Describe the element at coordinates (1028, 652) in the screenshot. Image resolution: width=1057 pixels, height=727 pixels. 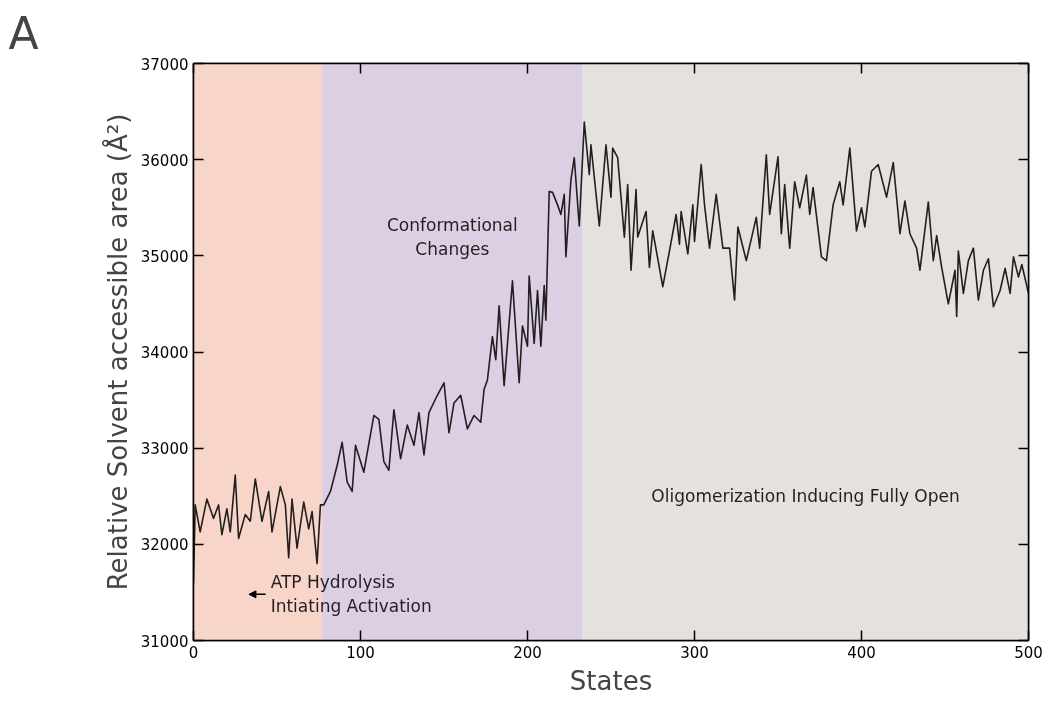
I see `x-tick-label: 500` at that location.